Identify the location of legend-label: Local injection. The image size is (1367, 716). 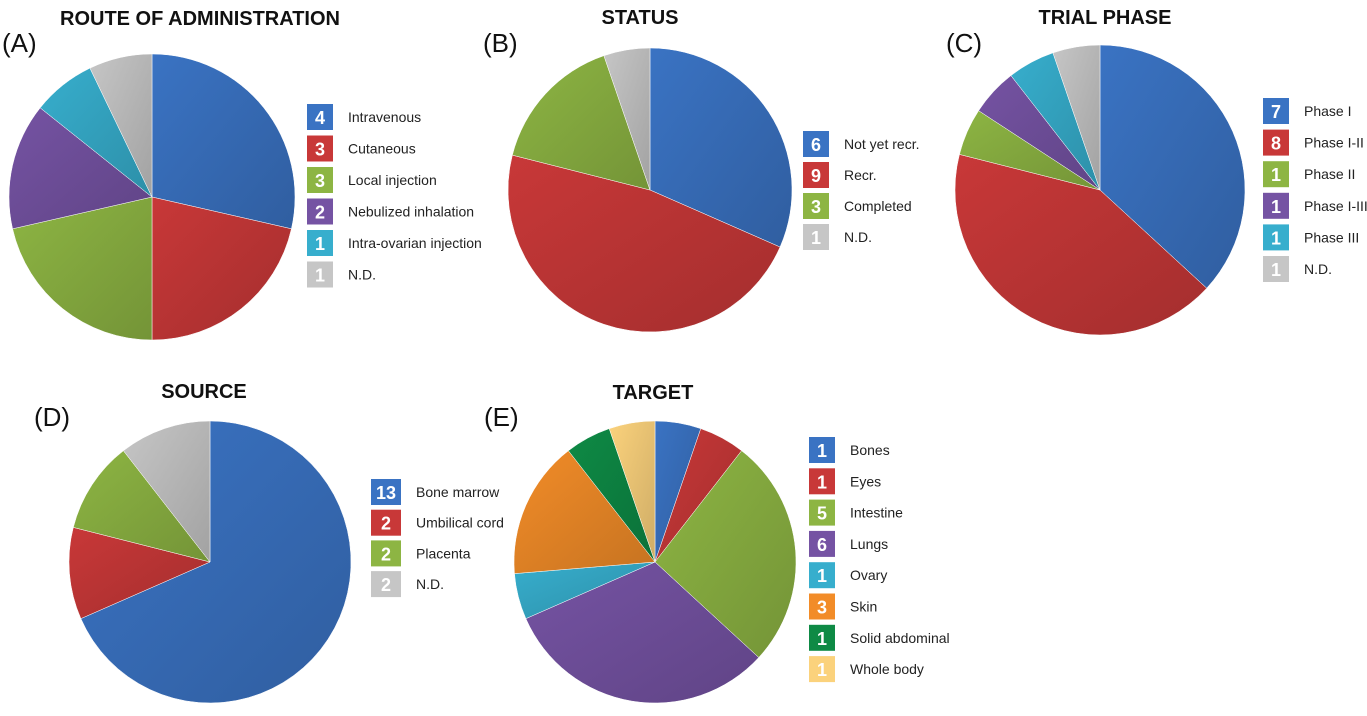
(392, 180).